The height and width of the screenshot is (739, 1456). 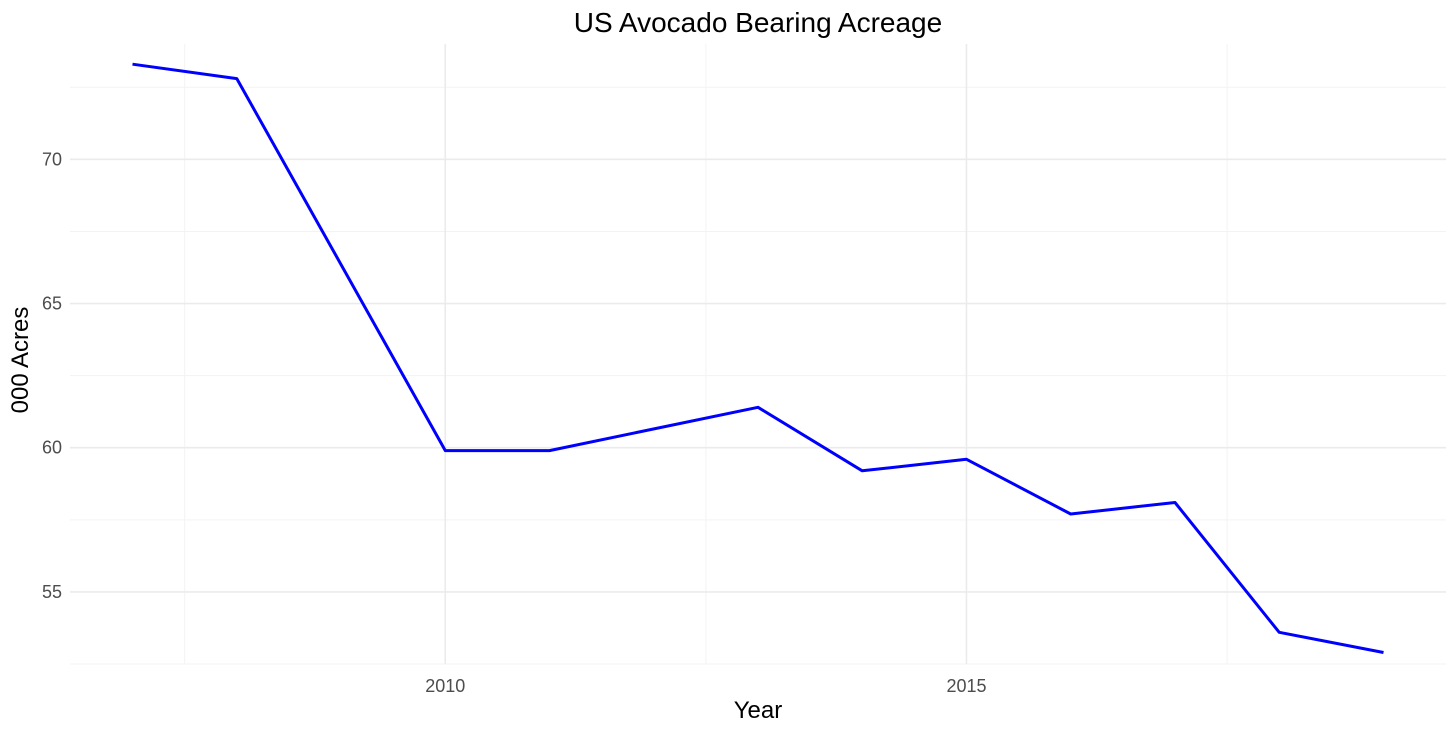 I want to click on y-tick-label: 65, so click(x=52, y=304).